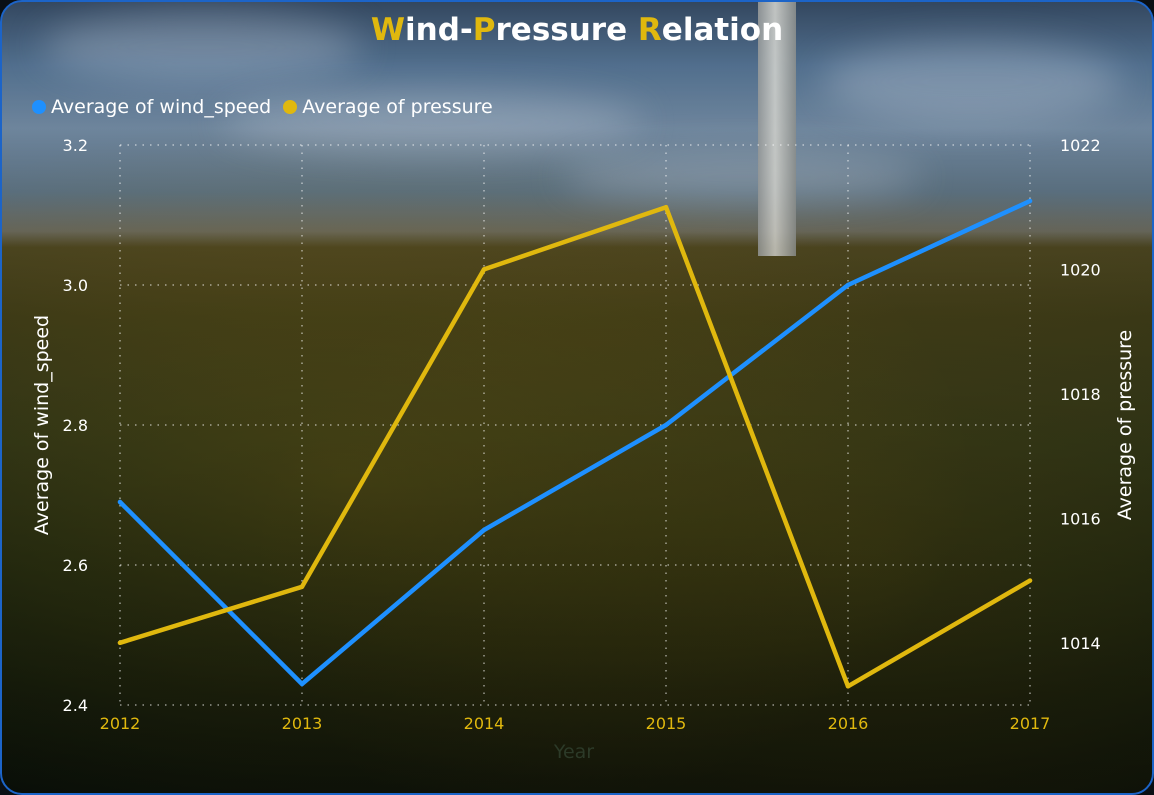  I want to click on title-segment: W, so click(388, 30).